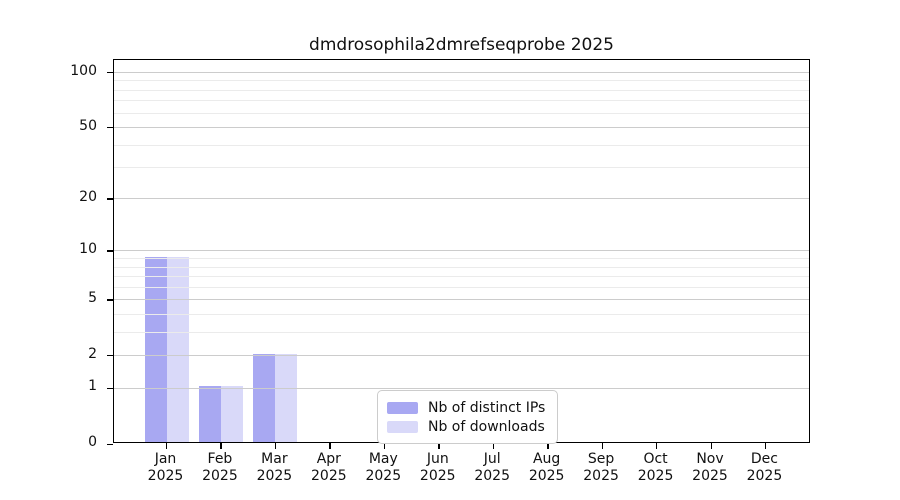 Image resolution: width=900 pixels, height=500 pixels. I want to click on distinct-ips-swatch-icon, so click(402, 407).